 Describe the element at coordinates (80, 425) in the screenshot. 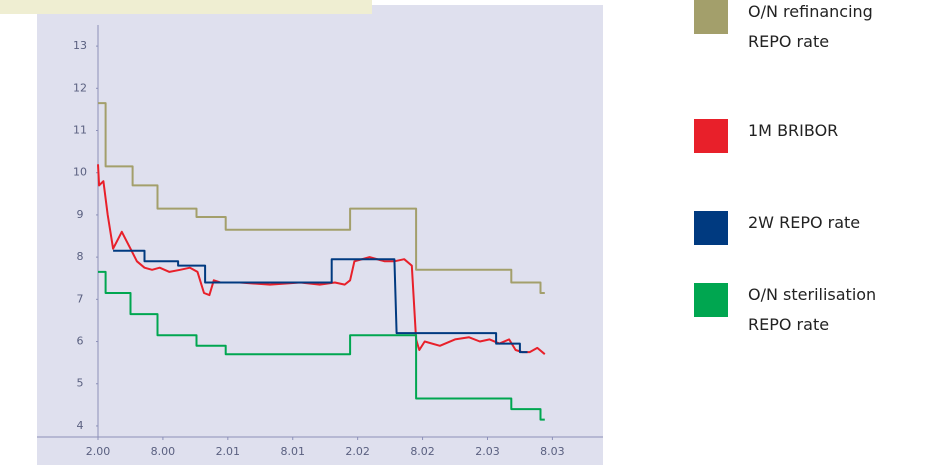

I see `y-tick-label: 4` at that location.